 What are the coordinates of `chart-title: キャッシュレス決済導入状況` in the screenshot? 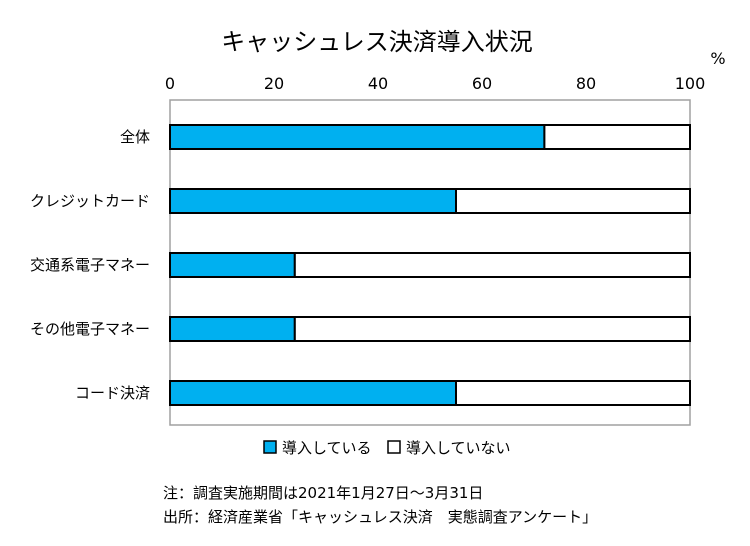 It's located at (377, 42).